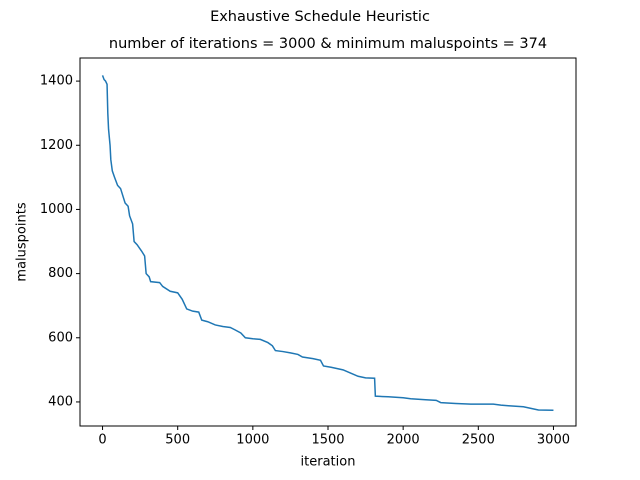 The width and height of the screenshot is (640, 480). What do you see at coordinates (252, 440) in the screenshot?
I see `x-tick-label: 1000` at bounding box center [252, 440].